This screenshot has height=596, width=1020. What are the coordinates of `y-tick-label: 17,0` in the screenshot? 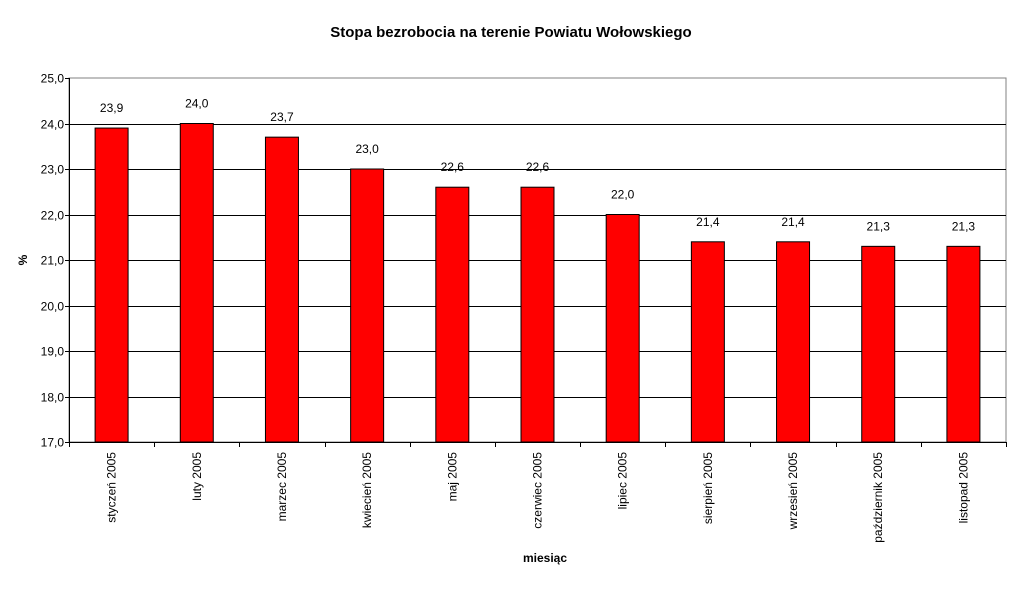 It's located at (53, 443).